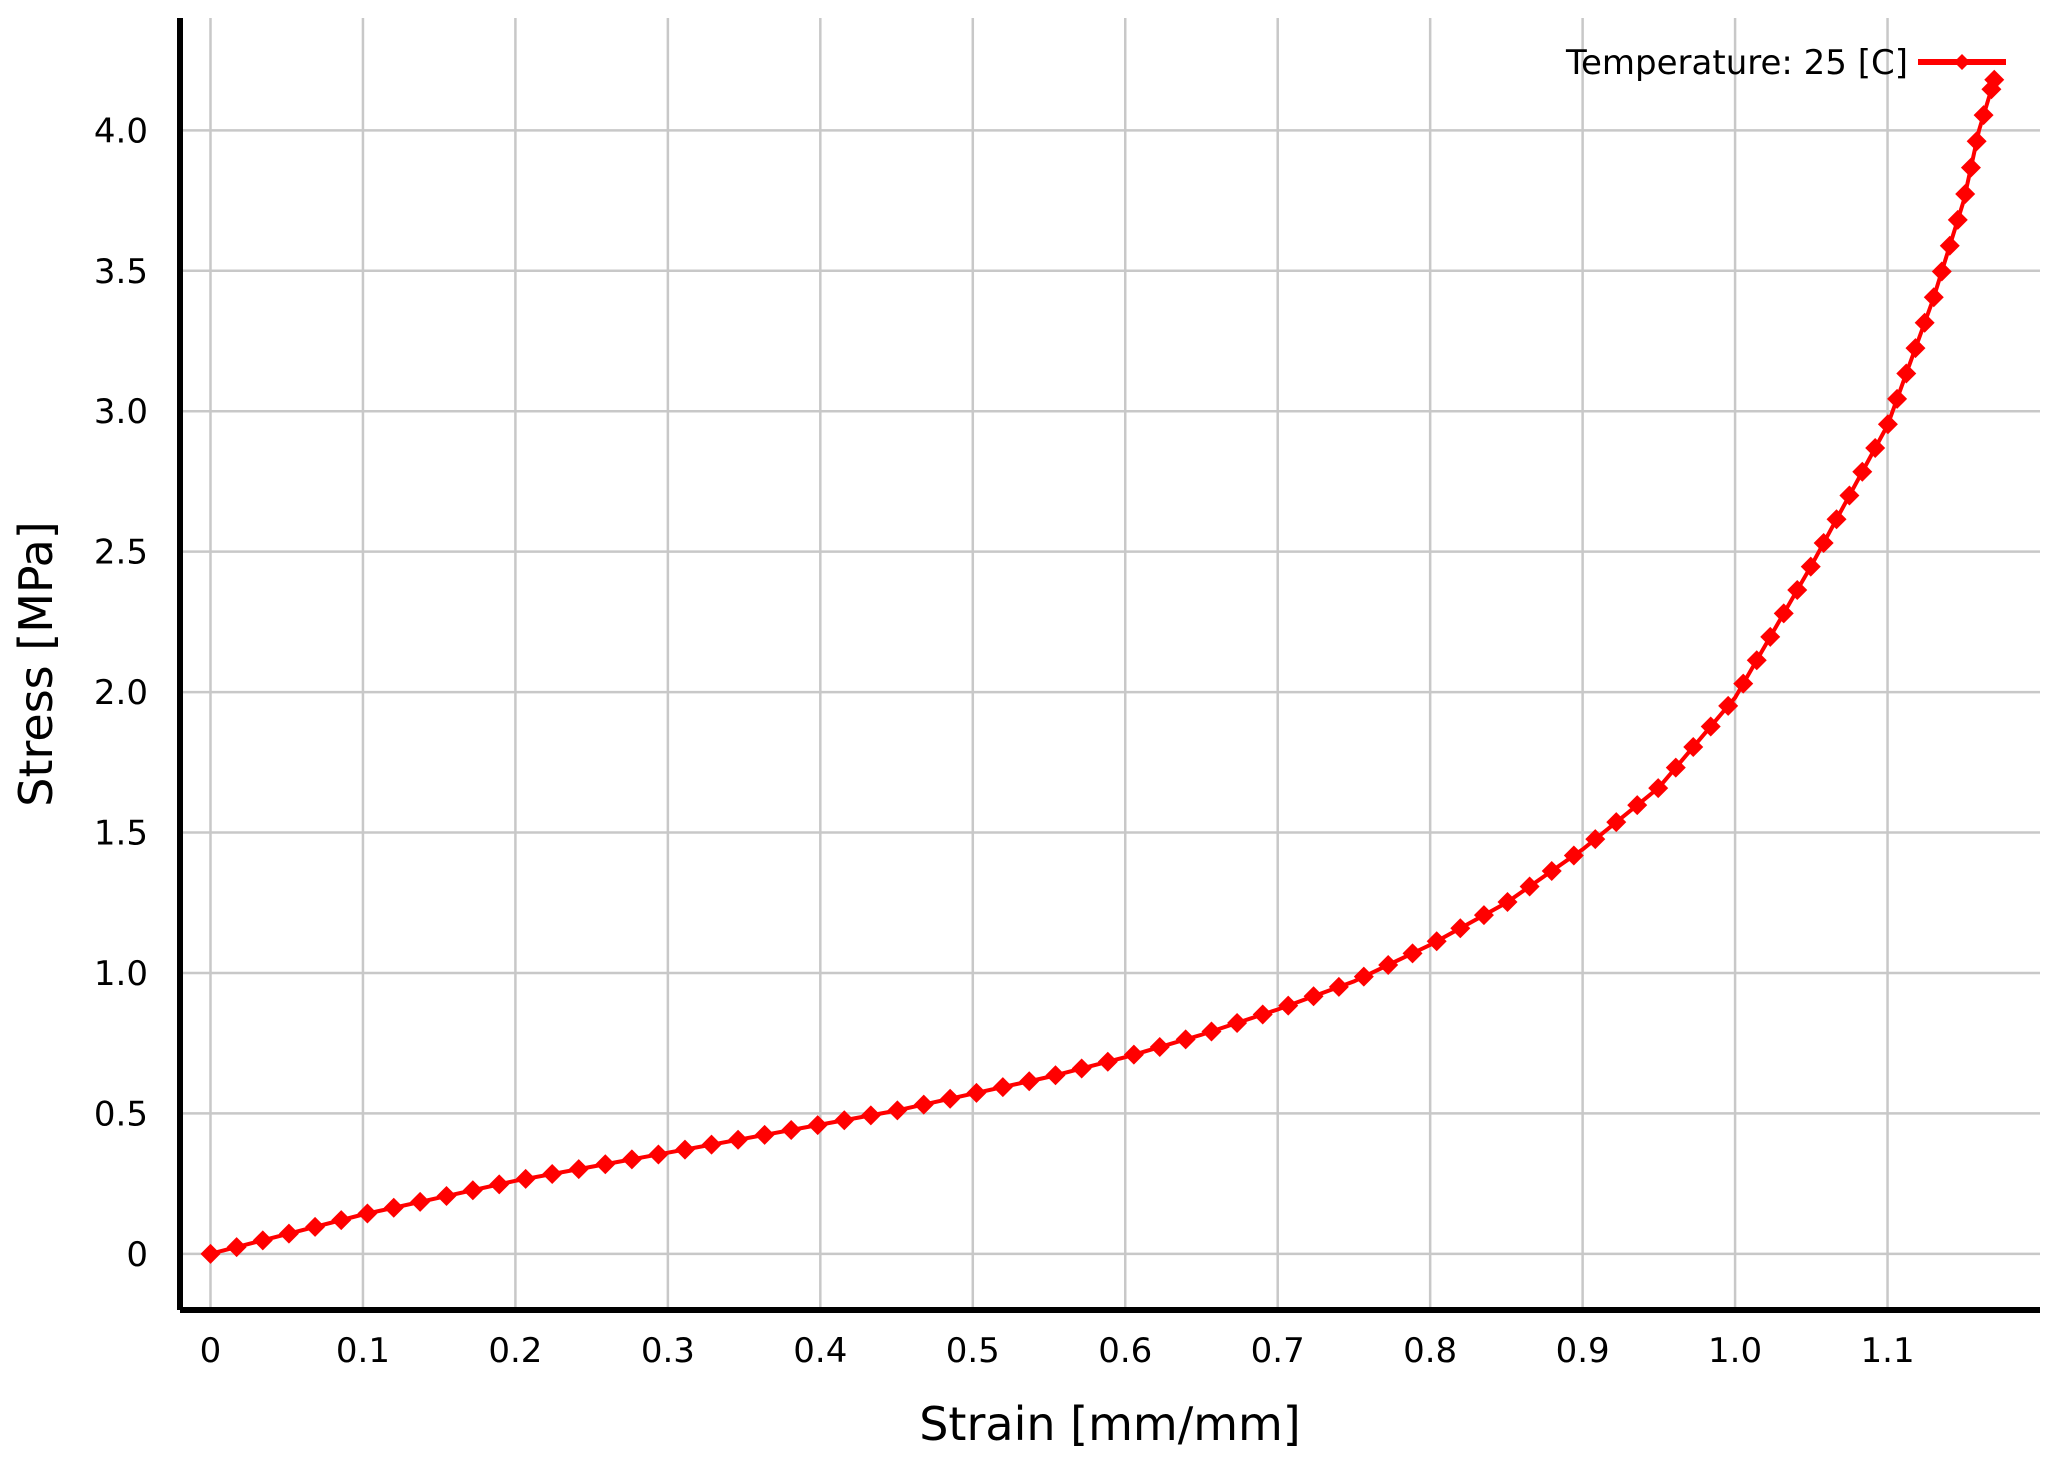 Image resolution: width=2054 pixels, height=1470 pixels. I want to click on y-tick-label: 3.0, so click(121, 412).